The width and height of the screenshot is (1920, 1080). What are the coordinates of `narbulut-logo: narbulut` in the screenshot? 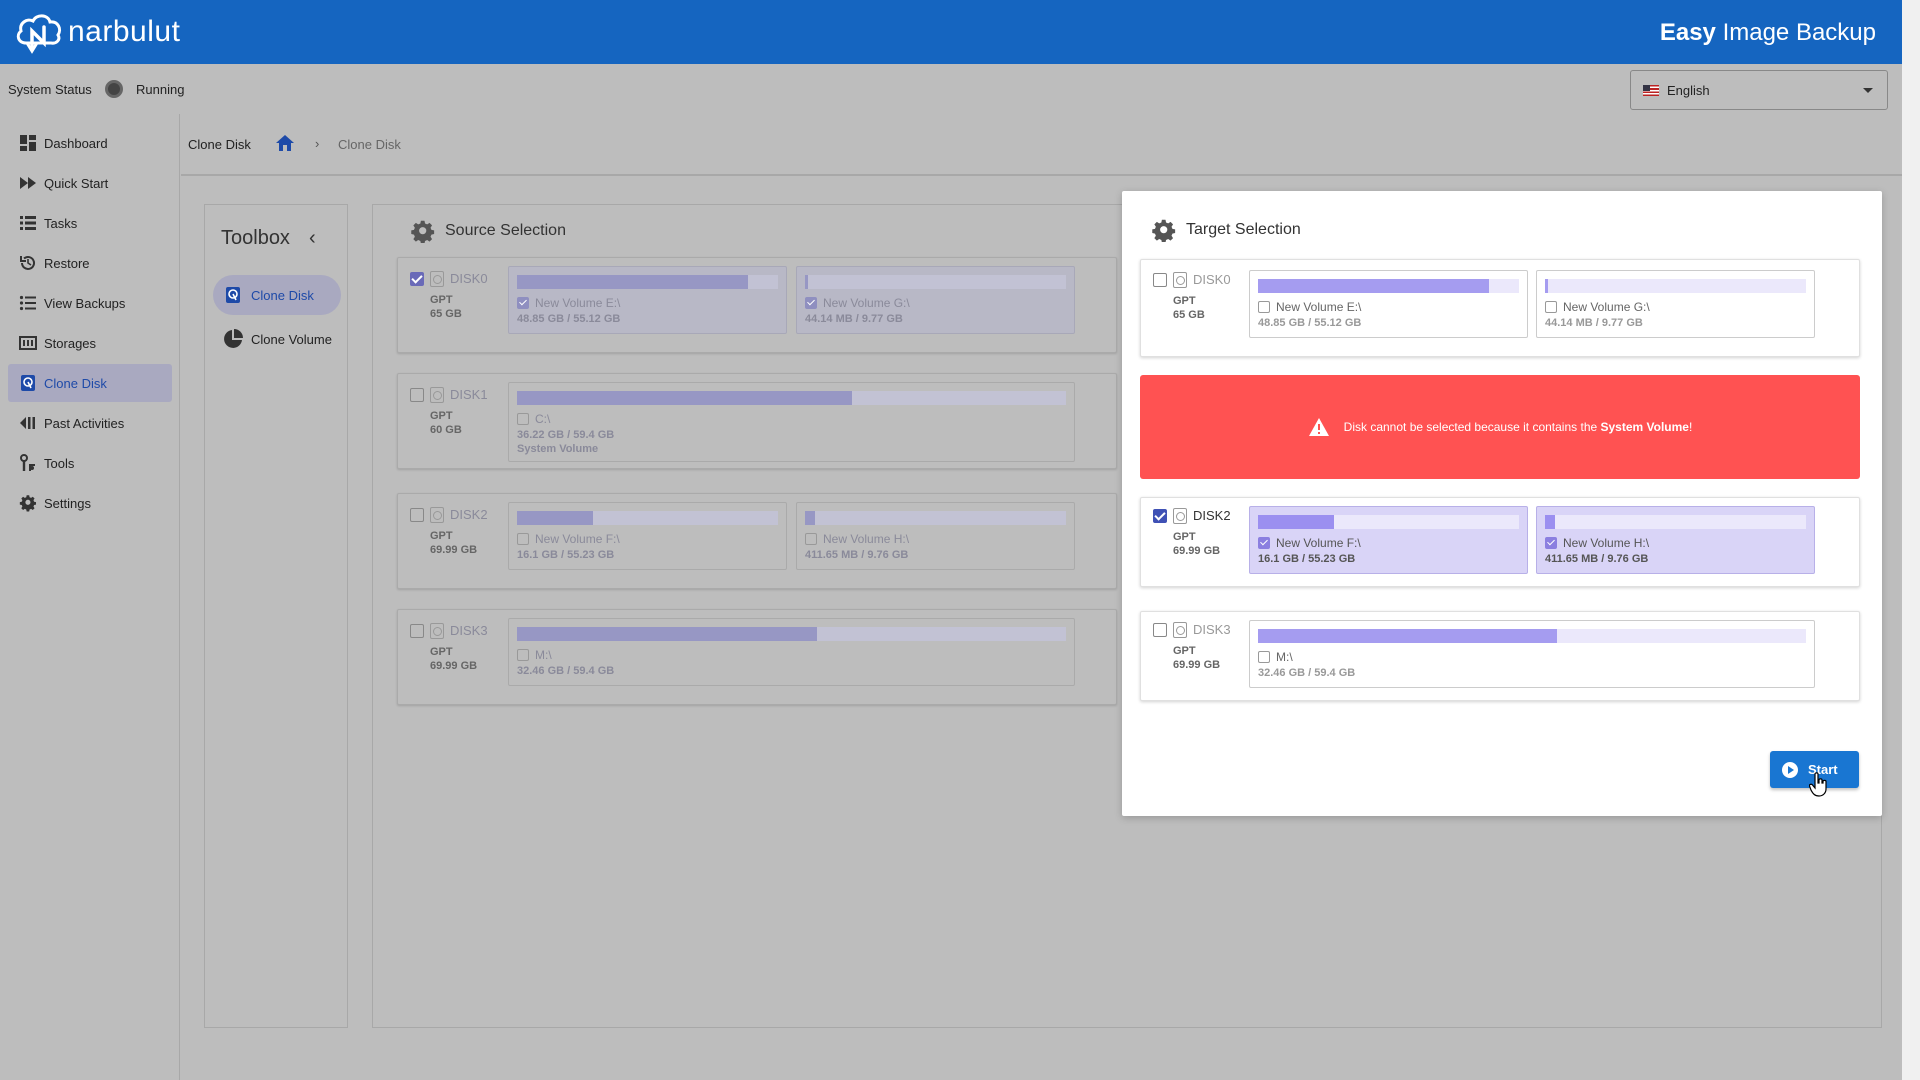 It's located at (97, 32).